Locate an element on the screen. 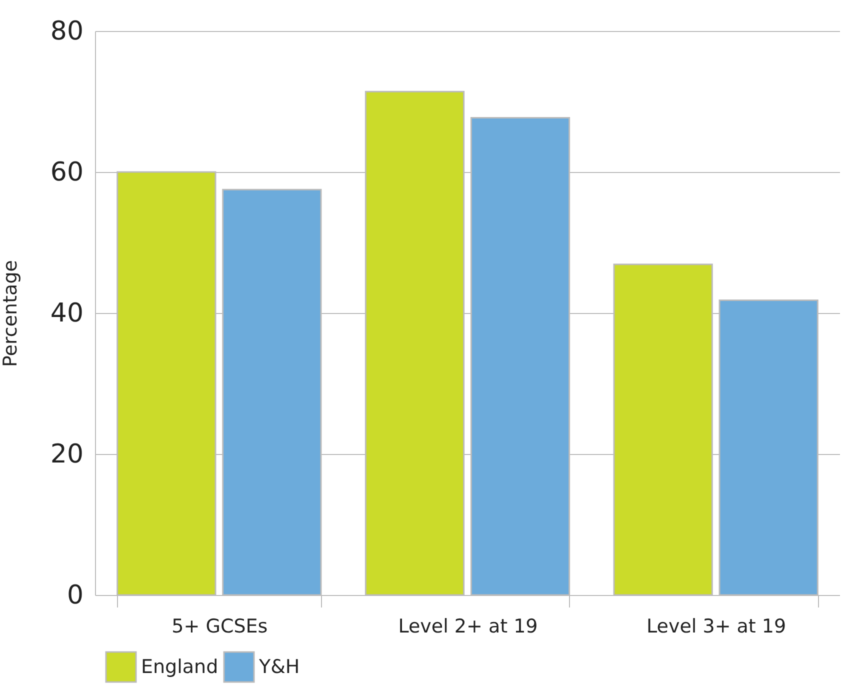 This screenshot has width=858, height=688. y-tick-label: 60 is located at coordinates (67, 173).